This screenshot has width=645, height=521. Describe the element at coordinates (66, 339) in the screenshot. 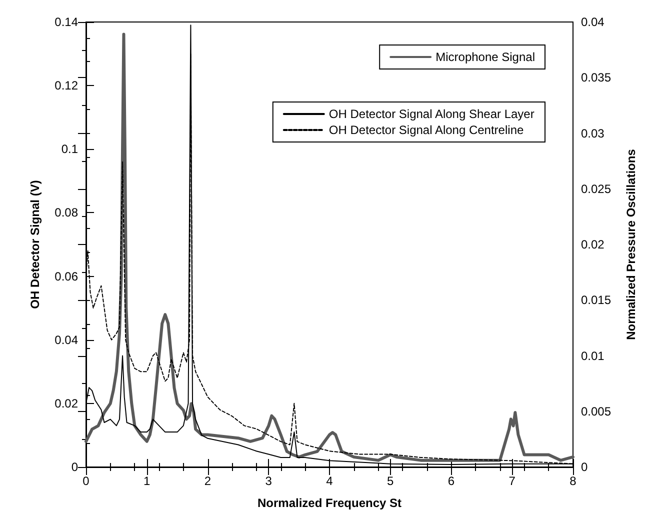

I see `y-tick-label: 0.04` at that location.